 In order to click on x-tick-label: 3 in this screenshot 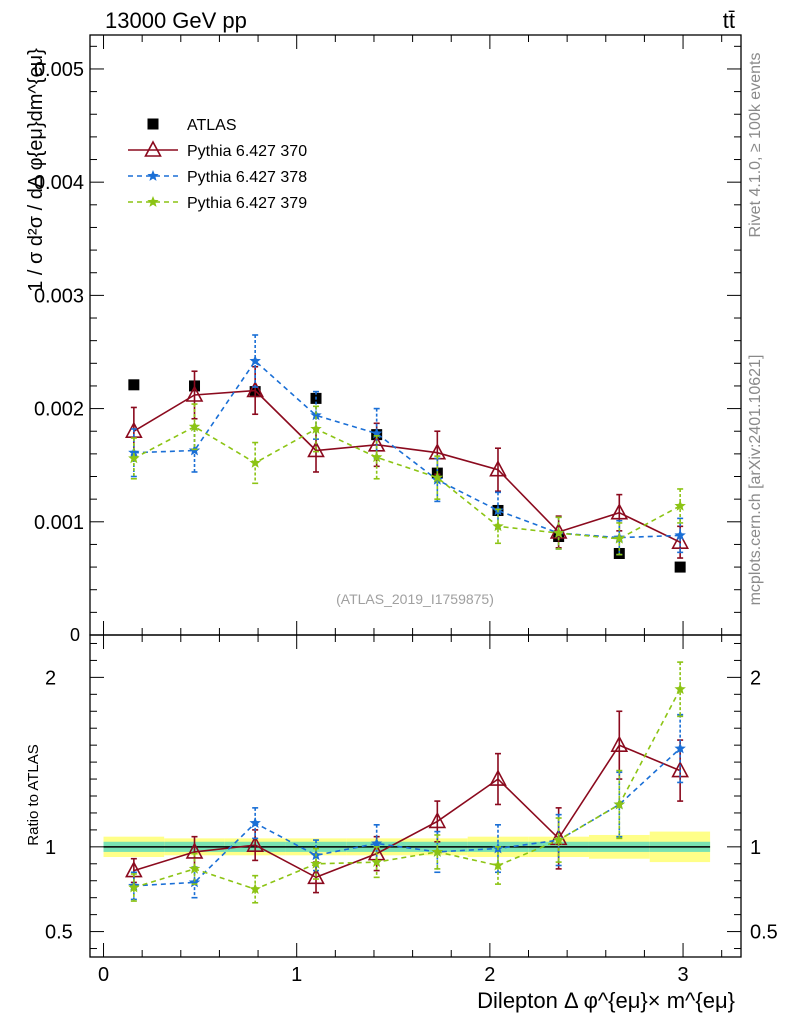, I will do `click(682, 975)`.